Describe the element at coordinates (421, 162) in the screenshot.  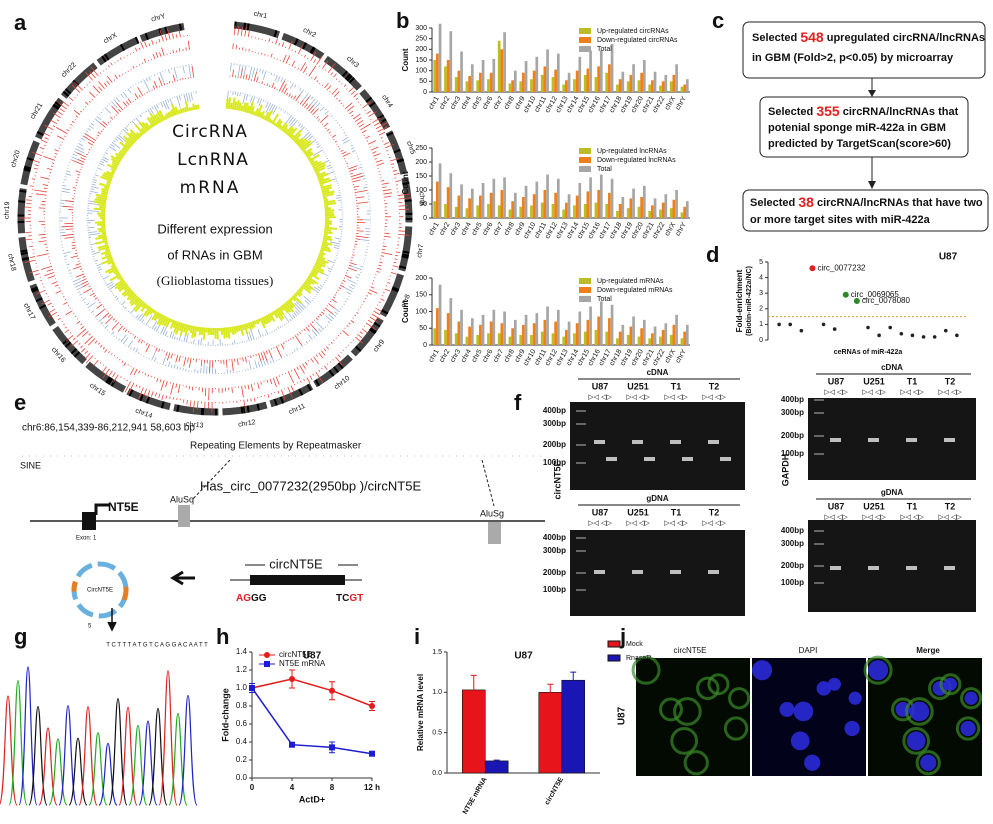
I see `y-tick-label: 200` at that location.